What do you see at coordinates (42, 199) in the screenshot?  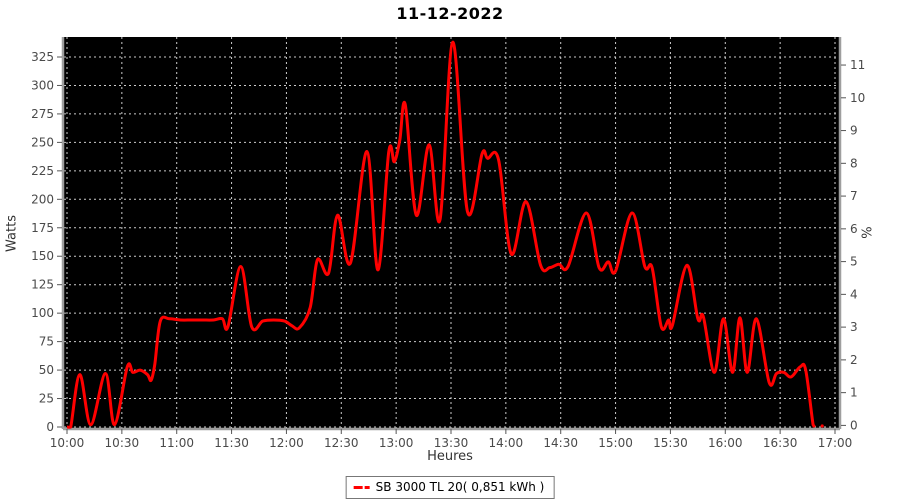 I see `y-left-tick-label: 200` at bounding box center [42, 199].